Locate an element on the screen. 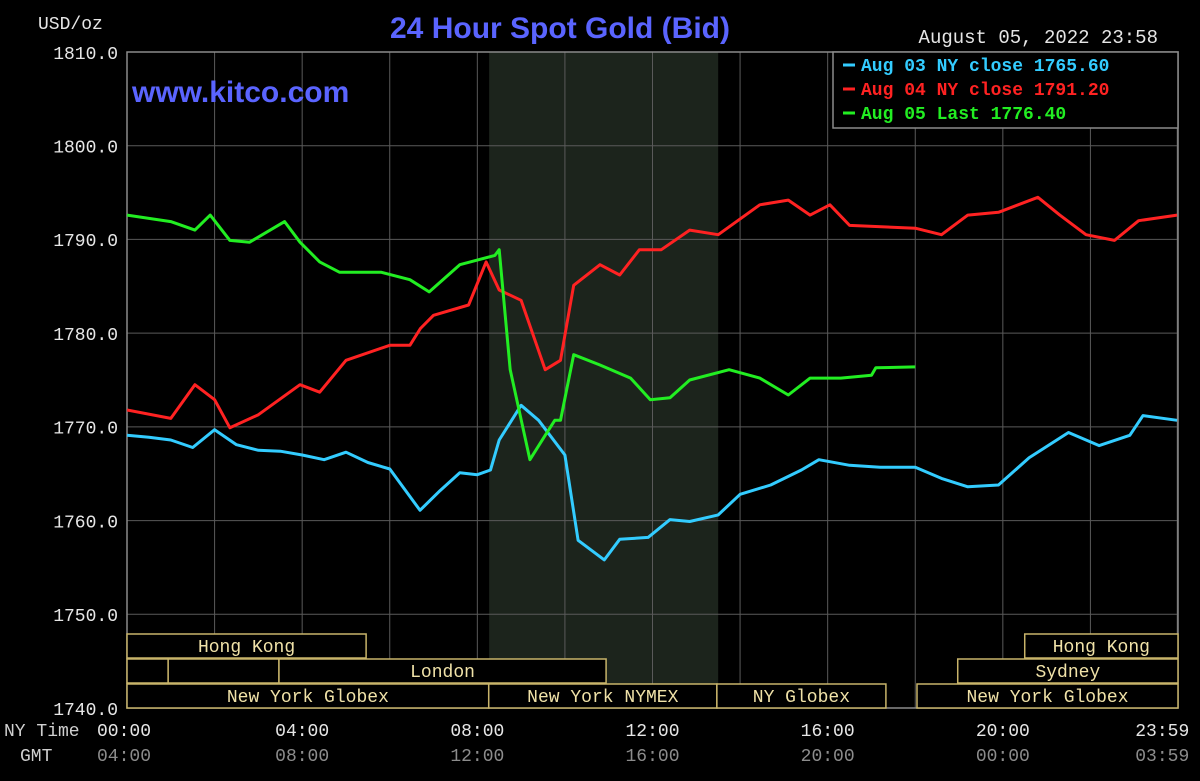 The height and width of the screenshot is (781, 1200). y-tick-label: 1770.0 is located at coordinates (85, 430).